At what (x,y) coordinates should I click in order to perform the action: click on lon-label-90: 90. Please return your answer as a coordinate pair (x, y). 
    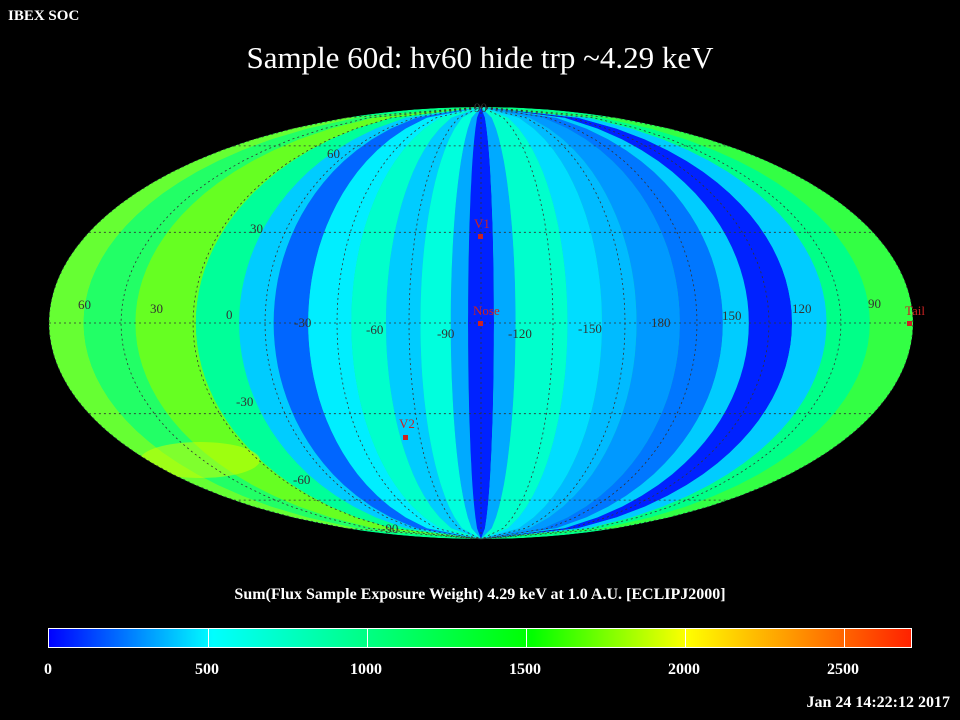
    Looking at the image, I should click on (874, 303).